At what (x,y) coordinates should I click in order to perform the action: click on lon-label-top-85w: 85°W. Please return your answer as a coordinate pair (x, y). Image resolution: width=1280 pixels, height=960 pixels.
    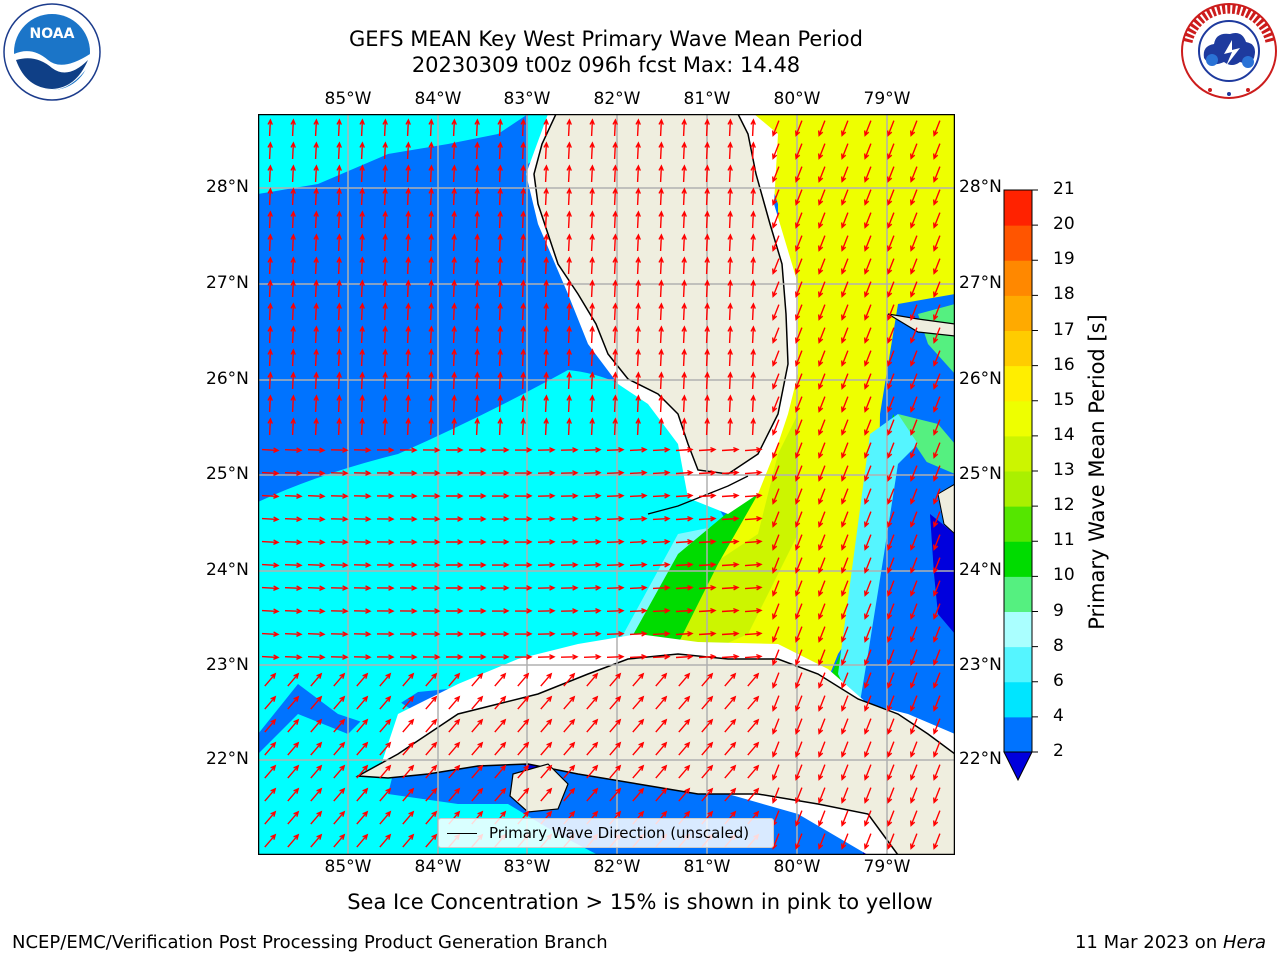
    Looking at the image, I should click on (348, 99).